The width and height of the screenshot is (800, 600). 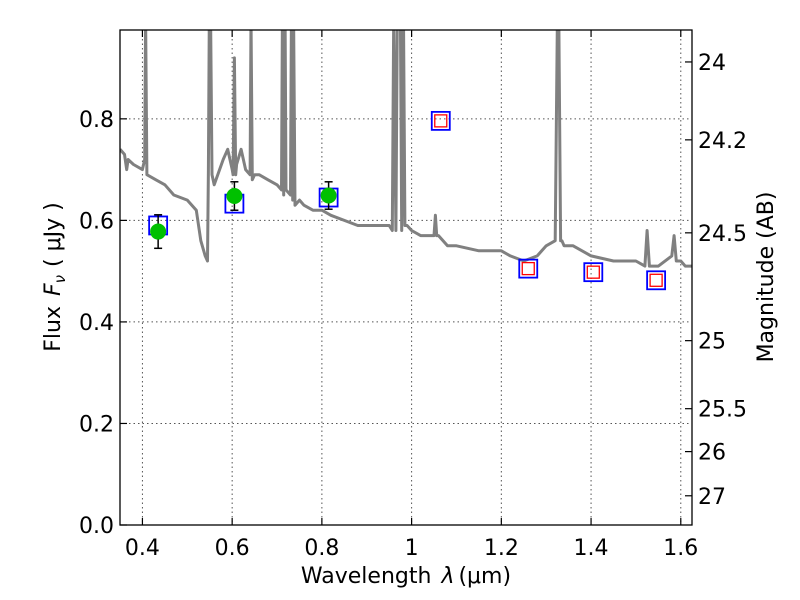 I want to click on x-tick-label: 1.2, so click(x=501, y=548).